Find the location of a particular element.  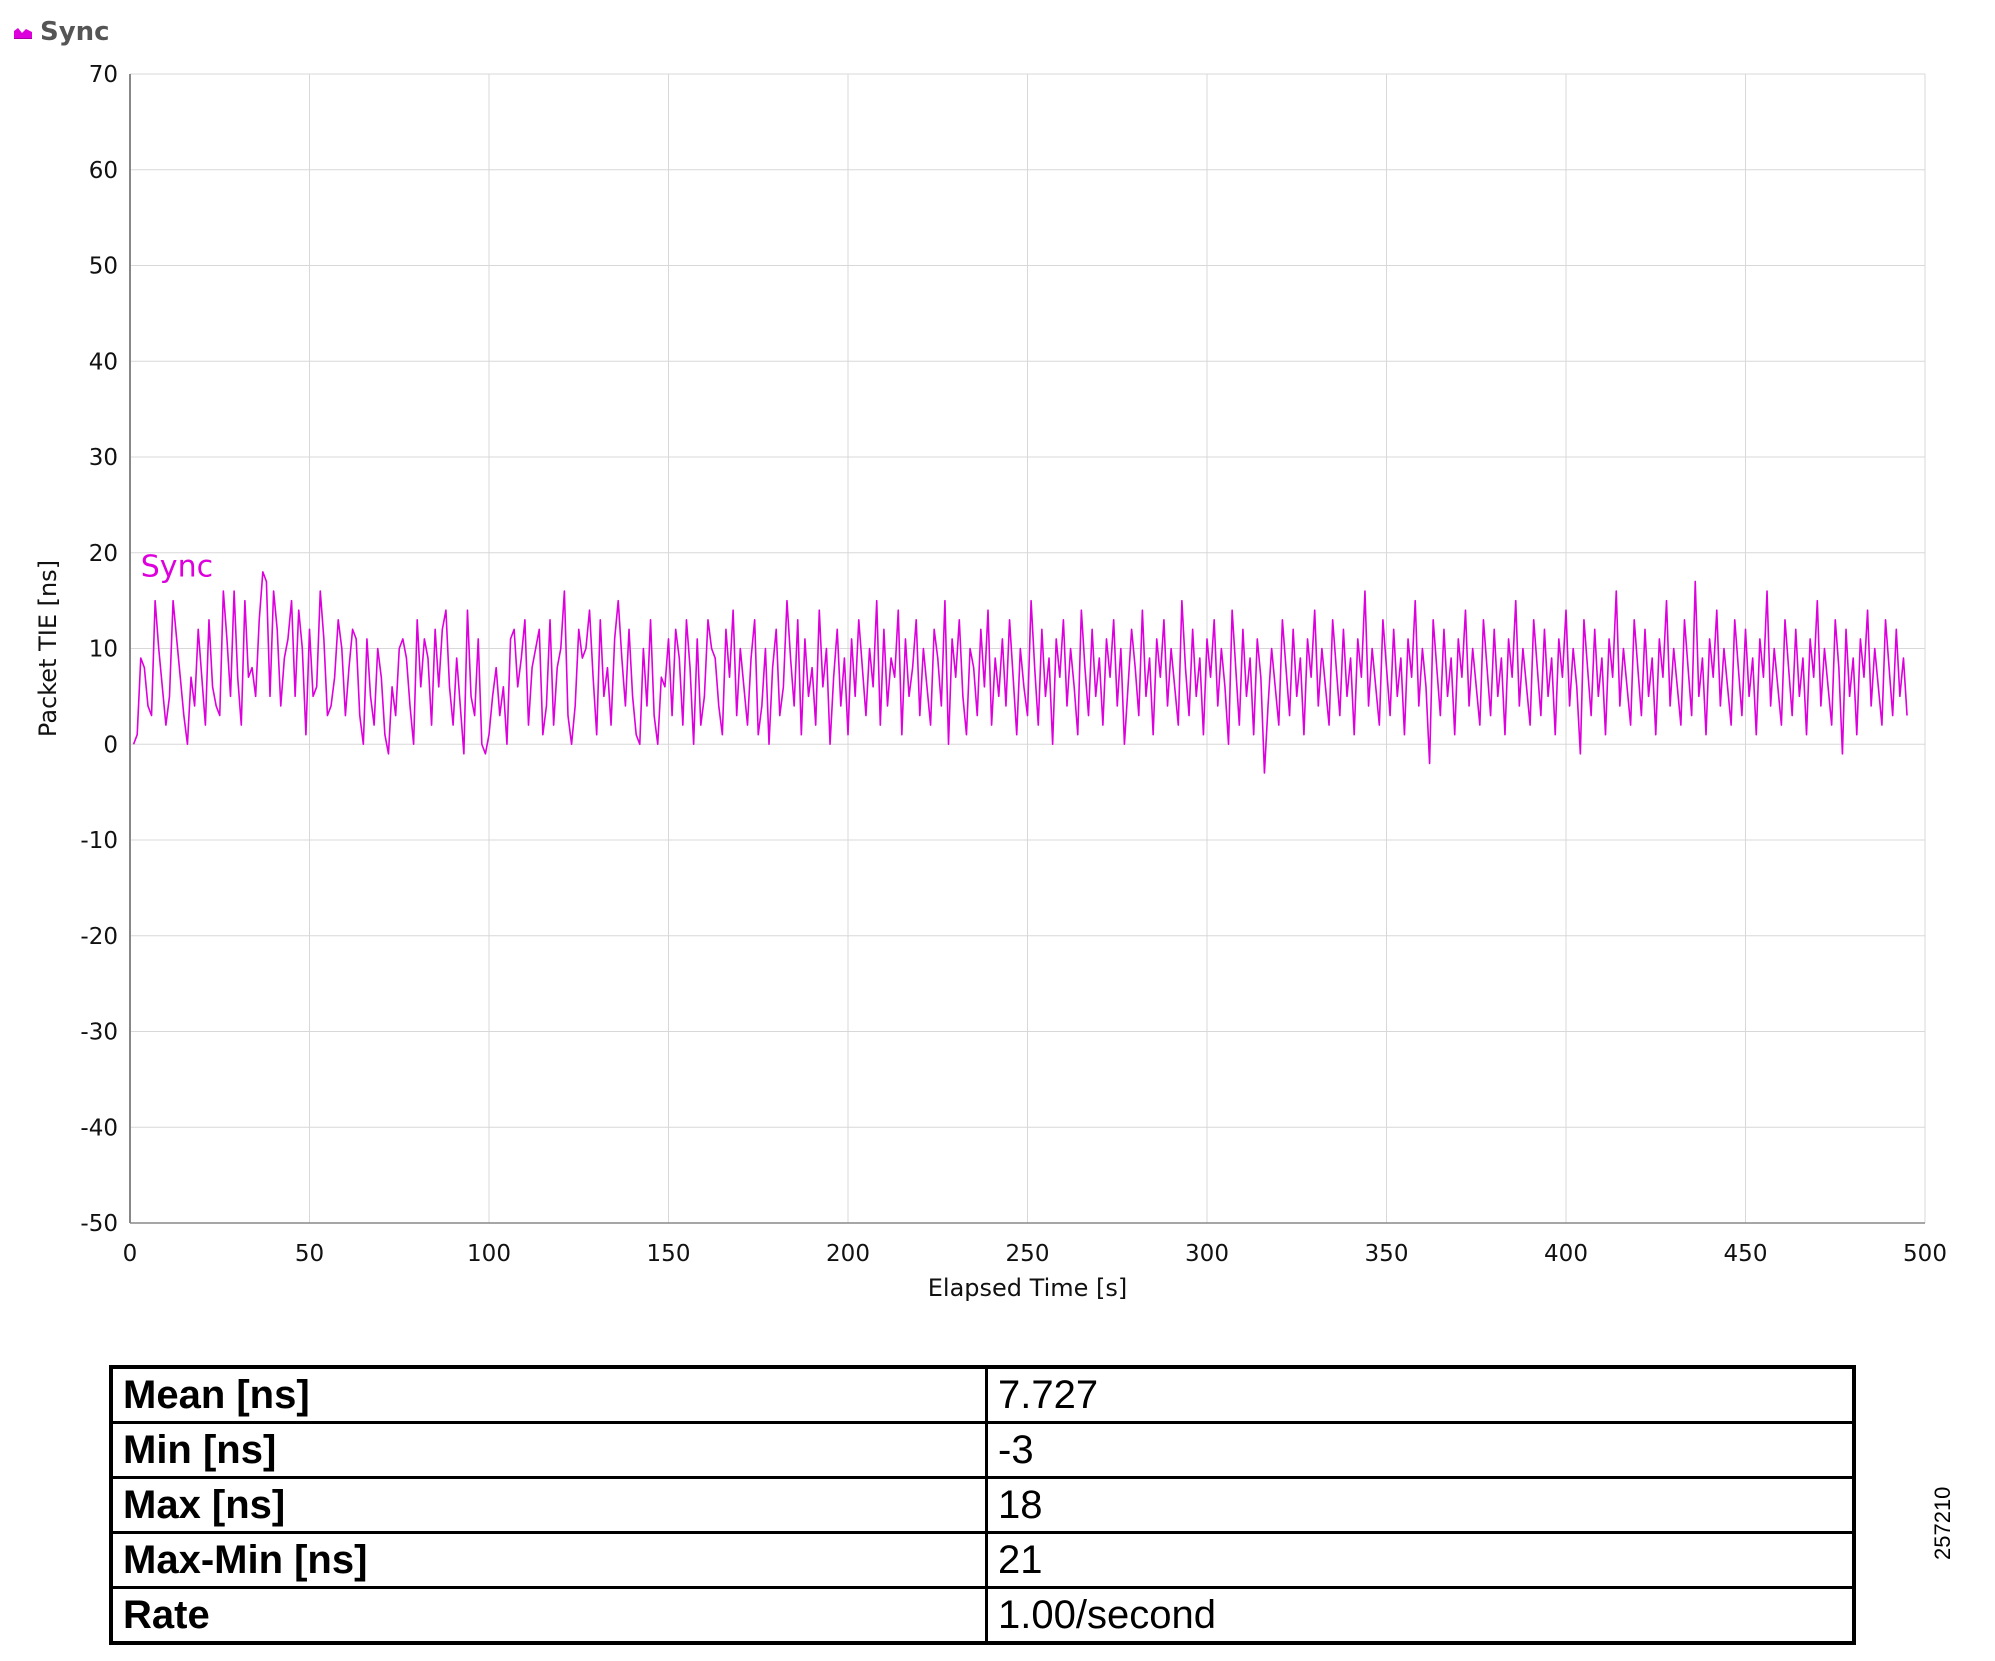

series-legend-label: Sync is located at coordinates (75, 32).